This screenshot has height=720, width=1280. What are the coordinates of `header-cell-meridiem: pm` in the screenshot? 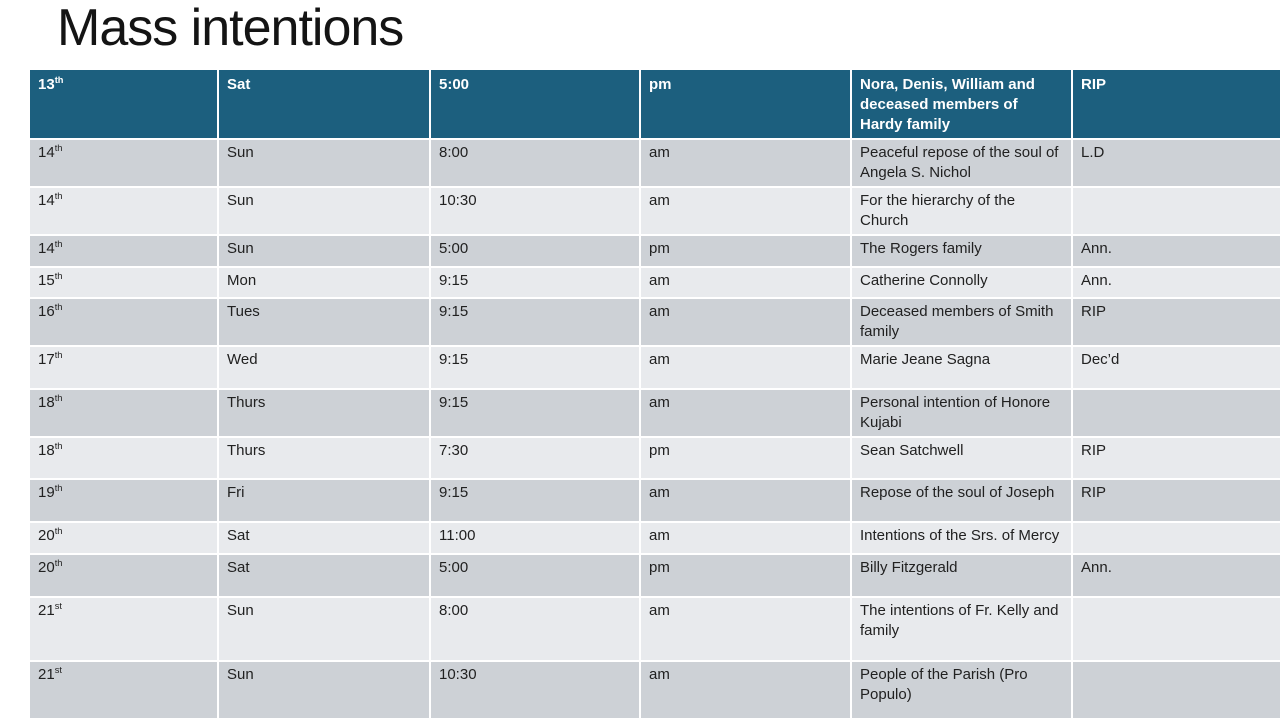 It's located at (746, 105).